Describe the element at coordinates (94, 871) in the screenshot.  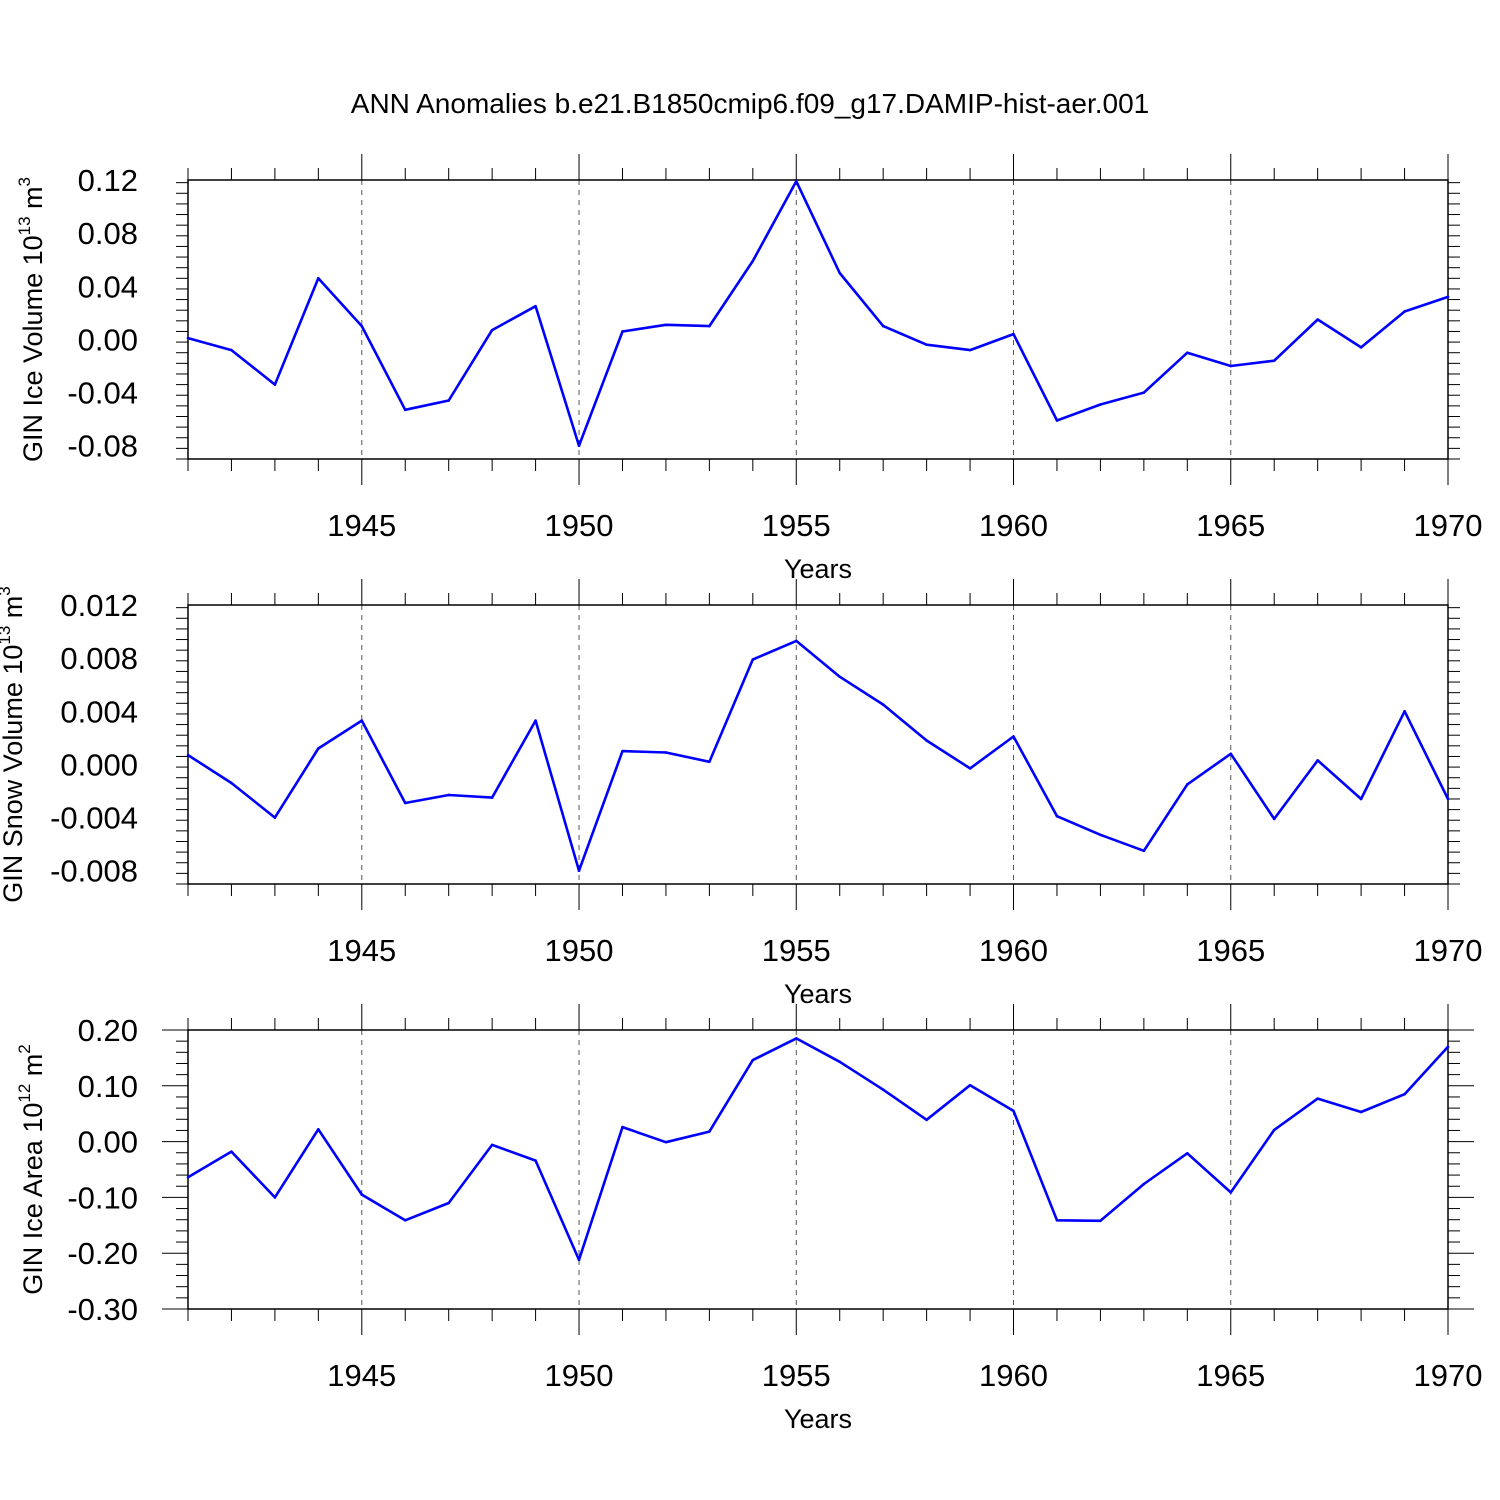
I see `y-tick-label: -0.008` at that location.